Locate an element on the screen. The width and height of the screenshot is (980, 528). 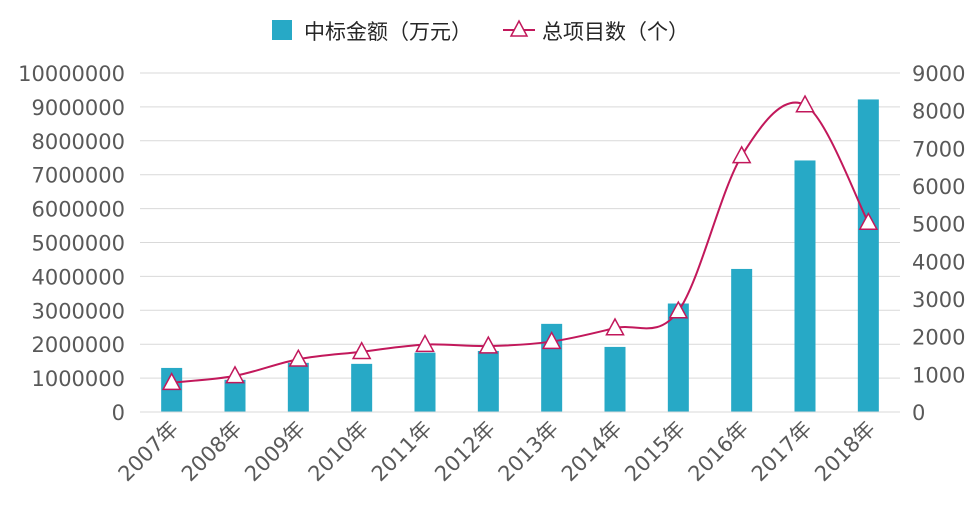
y-right-tick-label: 0 is located at coordinates (918, 413).